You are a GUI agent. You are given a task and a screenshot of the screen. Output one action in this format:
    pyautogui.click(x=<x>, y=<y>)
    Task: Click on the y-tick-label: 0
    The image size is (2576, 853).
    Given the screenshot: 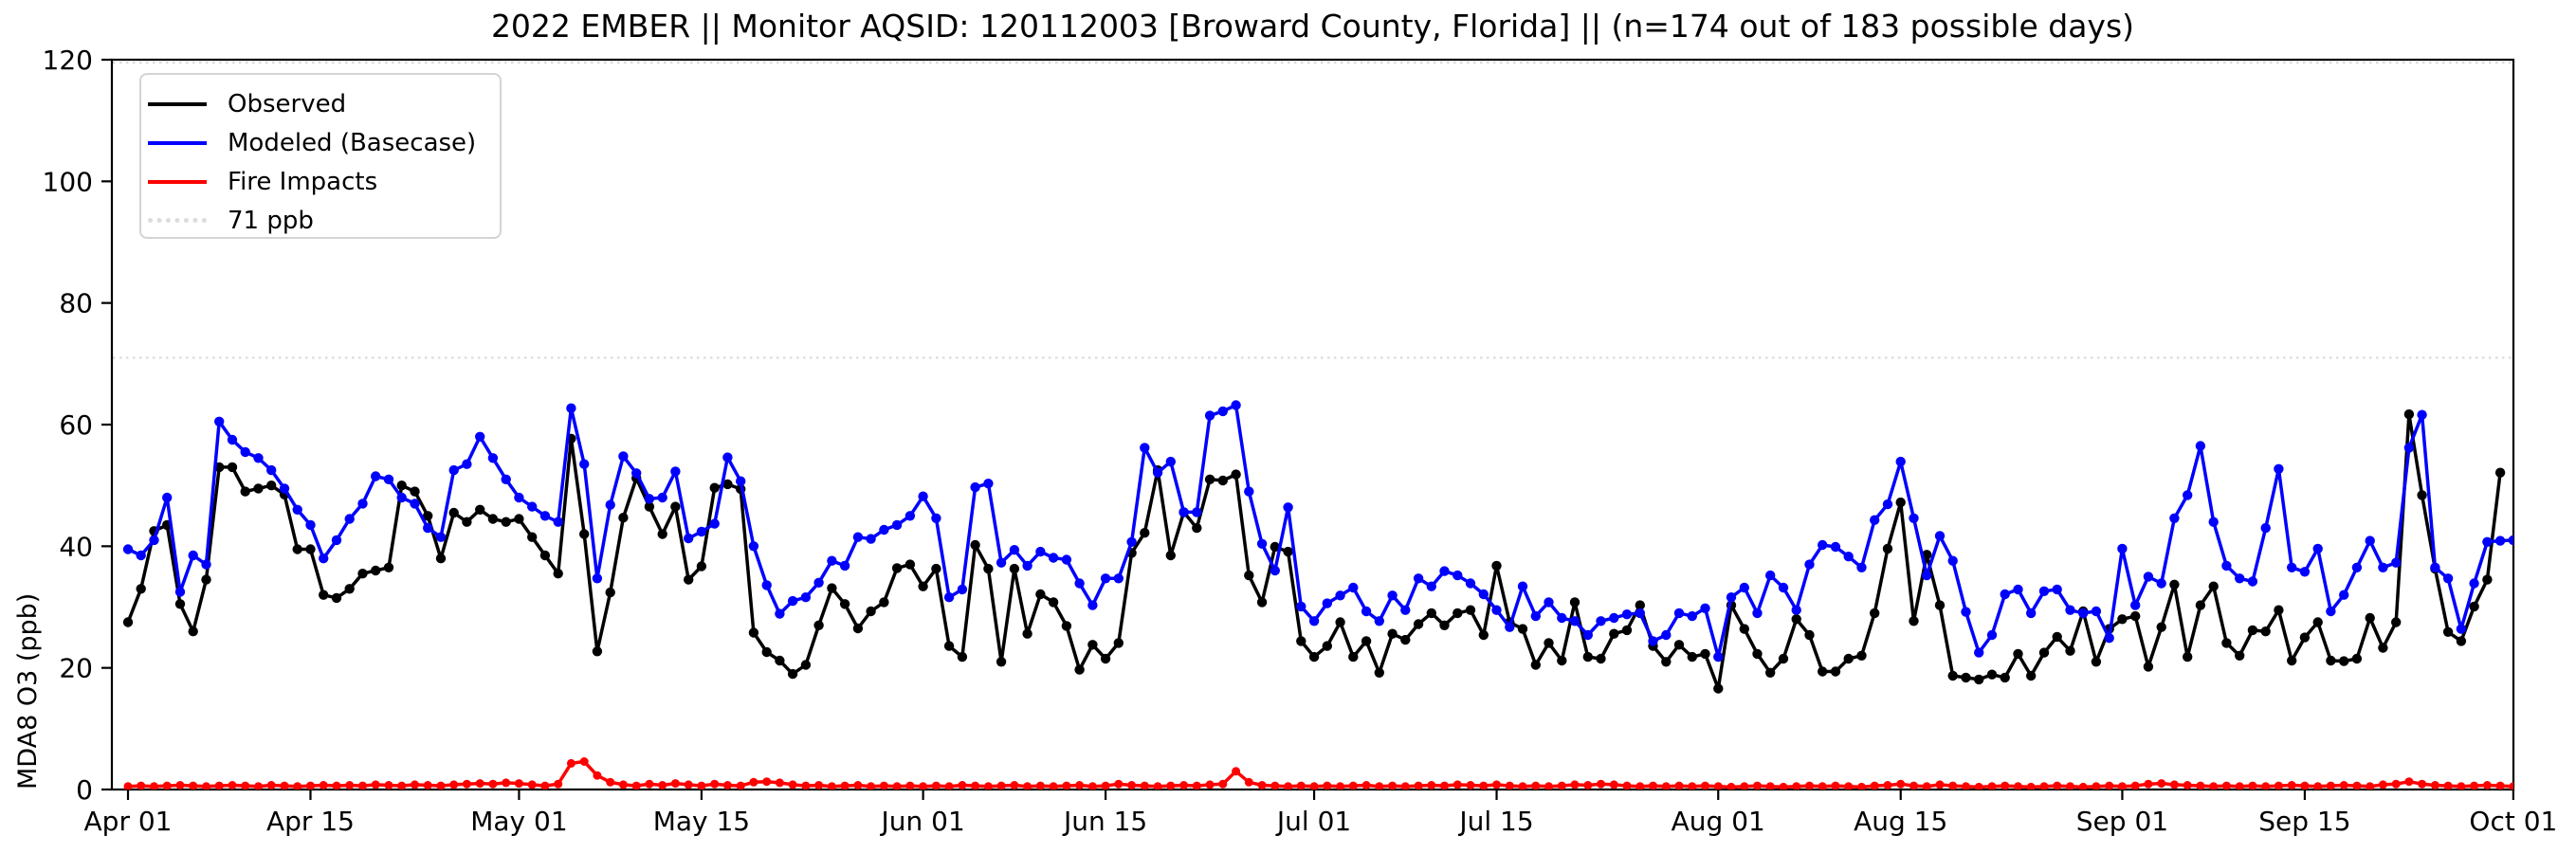 What is the action you would take?
    pyautogui.click(x=84, y=790)
    